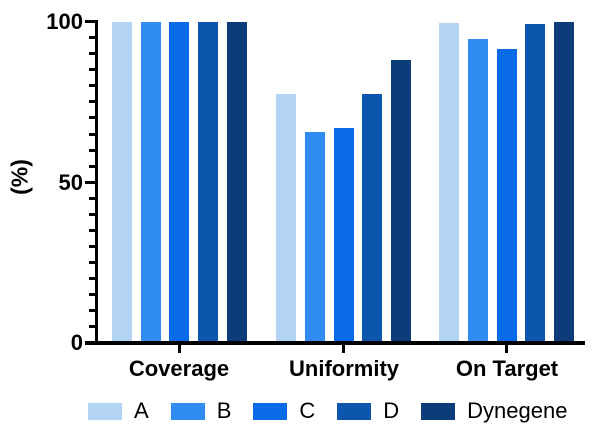 Image resolution: width=600 pixels, height=437 pixels. I want to click on bar-on-target-d, so click(535, 183).